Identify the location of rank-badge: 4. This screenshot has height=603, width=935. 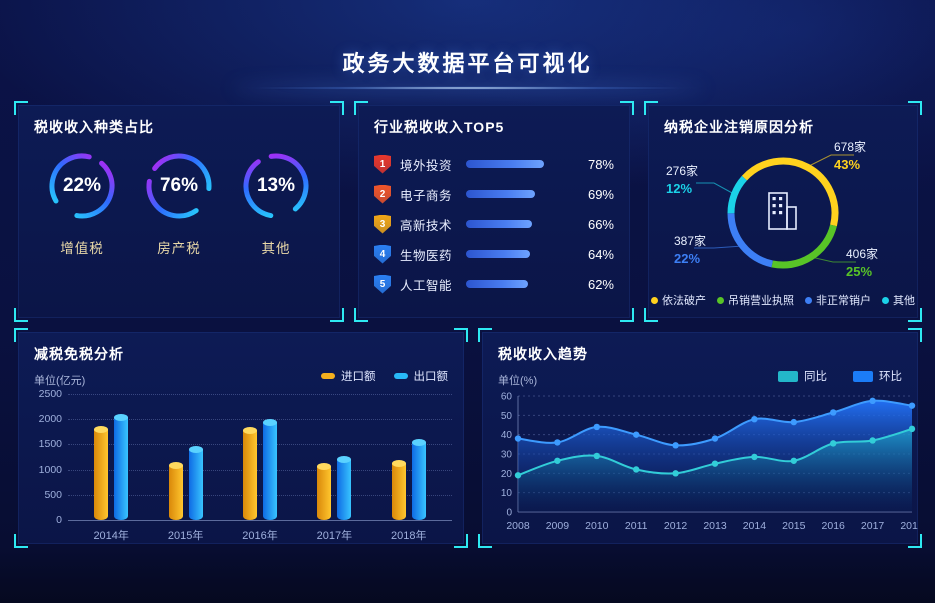
(382, 254).